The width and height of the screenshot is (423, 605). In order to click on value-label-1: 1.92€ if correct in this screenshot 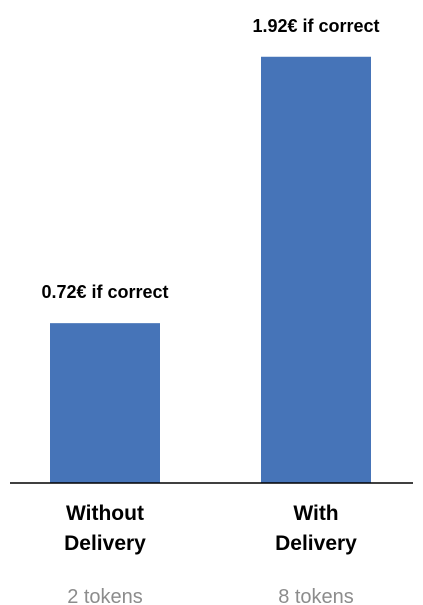, I will do `click(315, 26)`.